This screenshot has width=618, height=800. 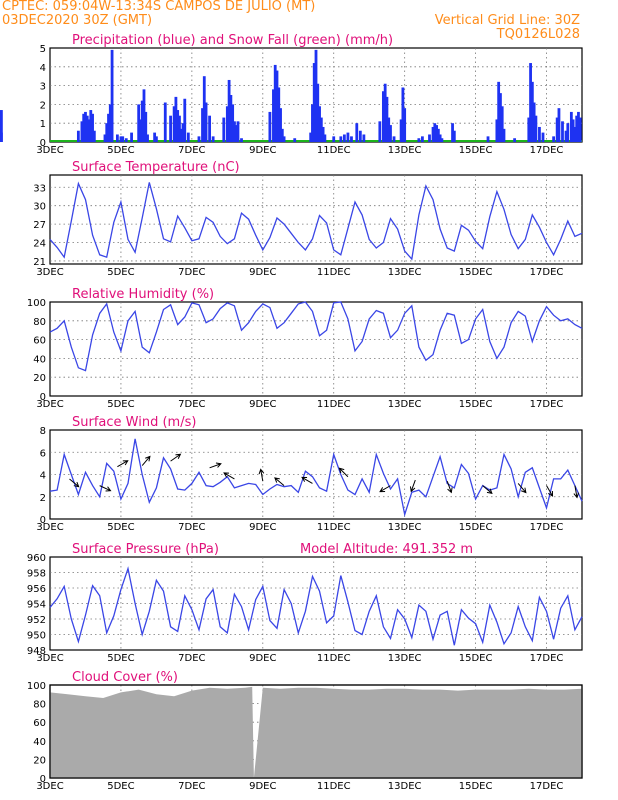 I want to click on humidity-xtick-label: 9DEC, so click(x=262, y=404).